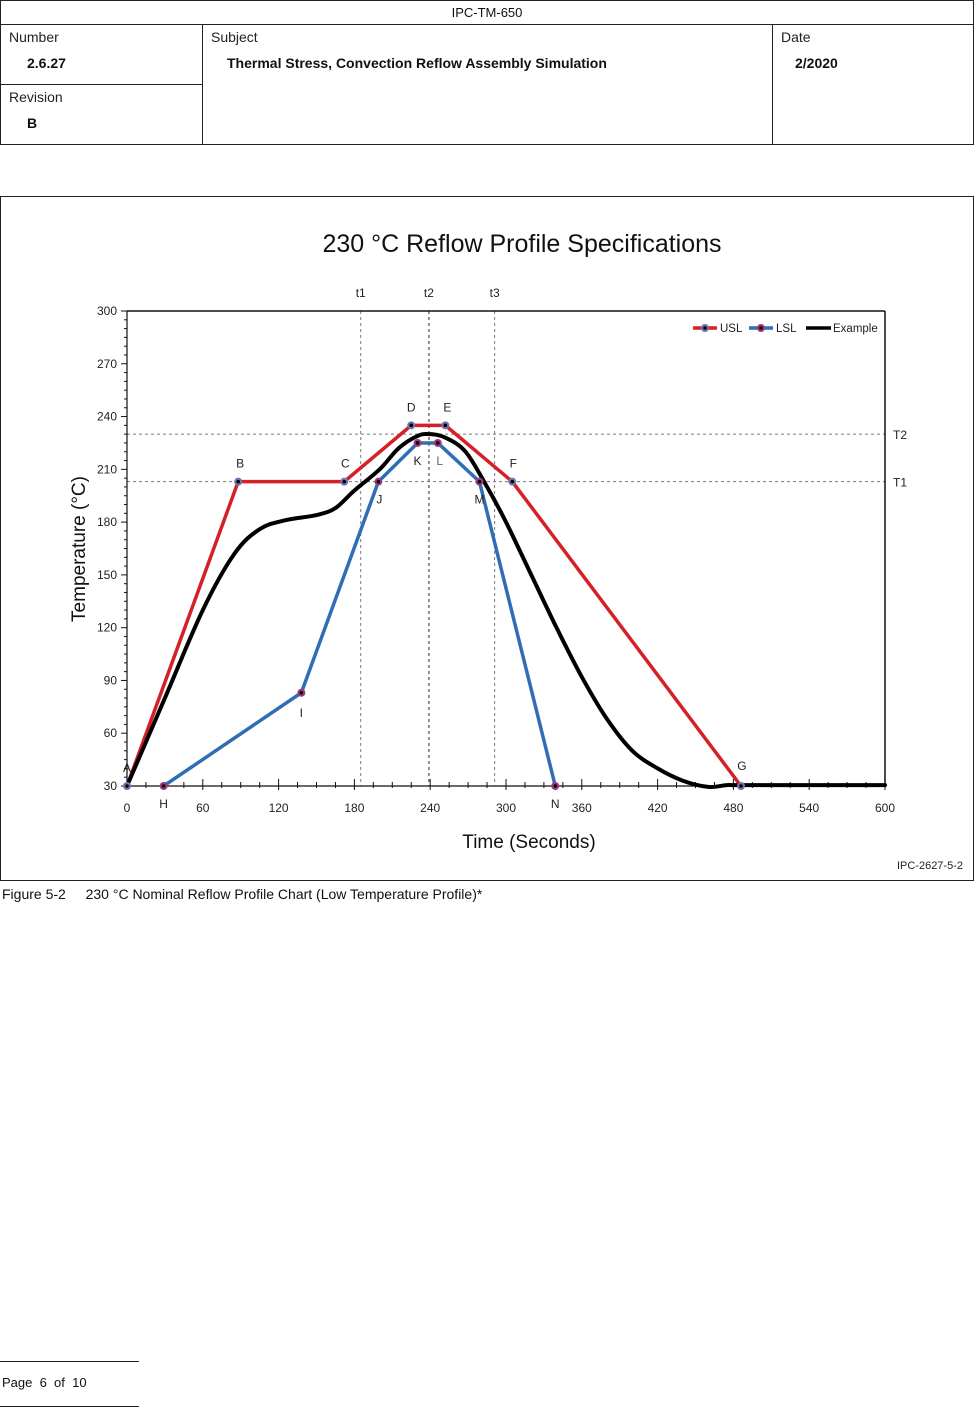 The width and height of the screenshot is (974, 1408). Describe the element at coordinates (127, 808) in the screenshot. I see `x-tick-label: 0` at that location.